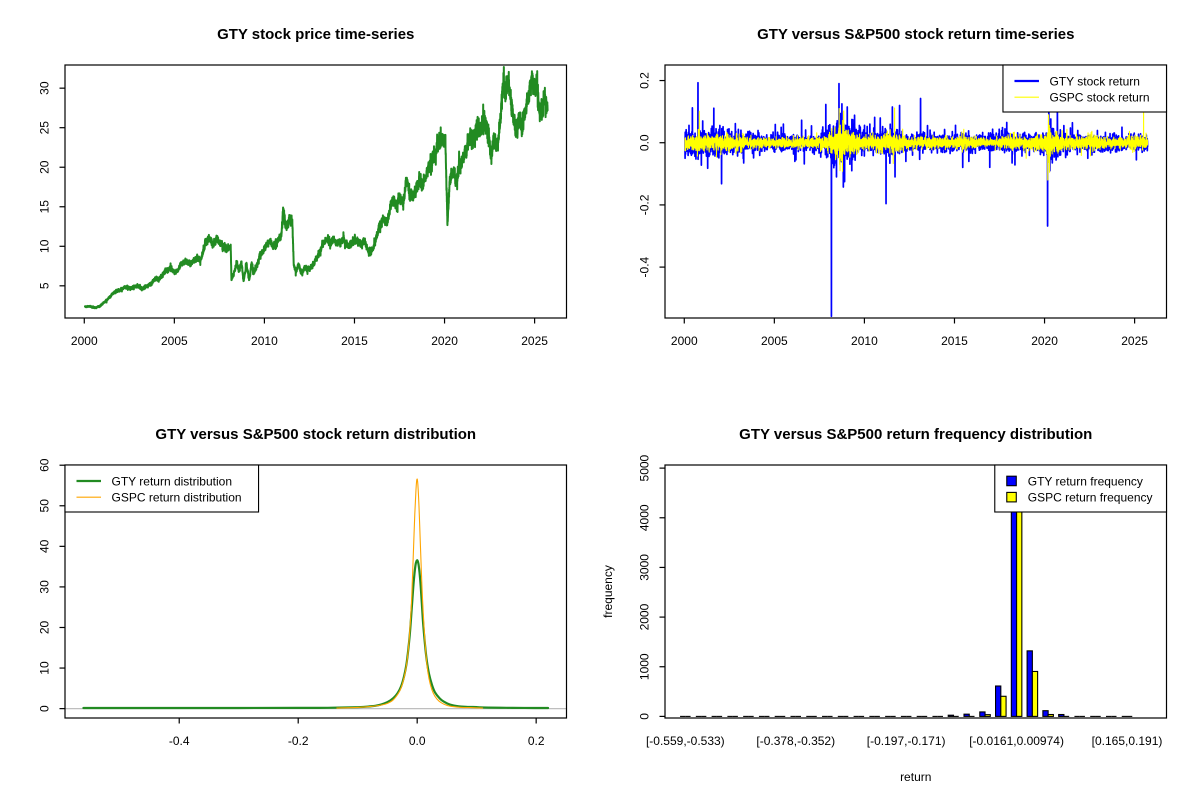 The image size is (1200, 800). I want to click on legend-label: GTY stock return, so click(1094, 81).